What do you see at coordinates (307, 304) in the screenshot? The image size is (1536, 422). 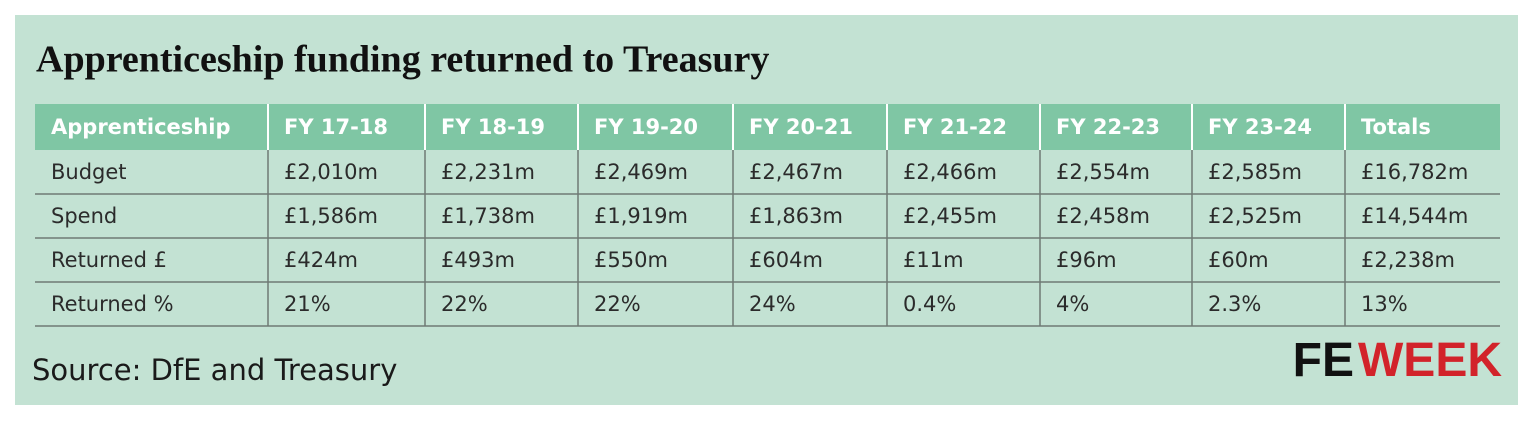 I see `table-cell: 21%` at bounding box center [307, 304].